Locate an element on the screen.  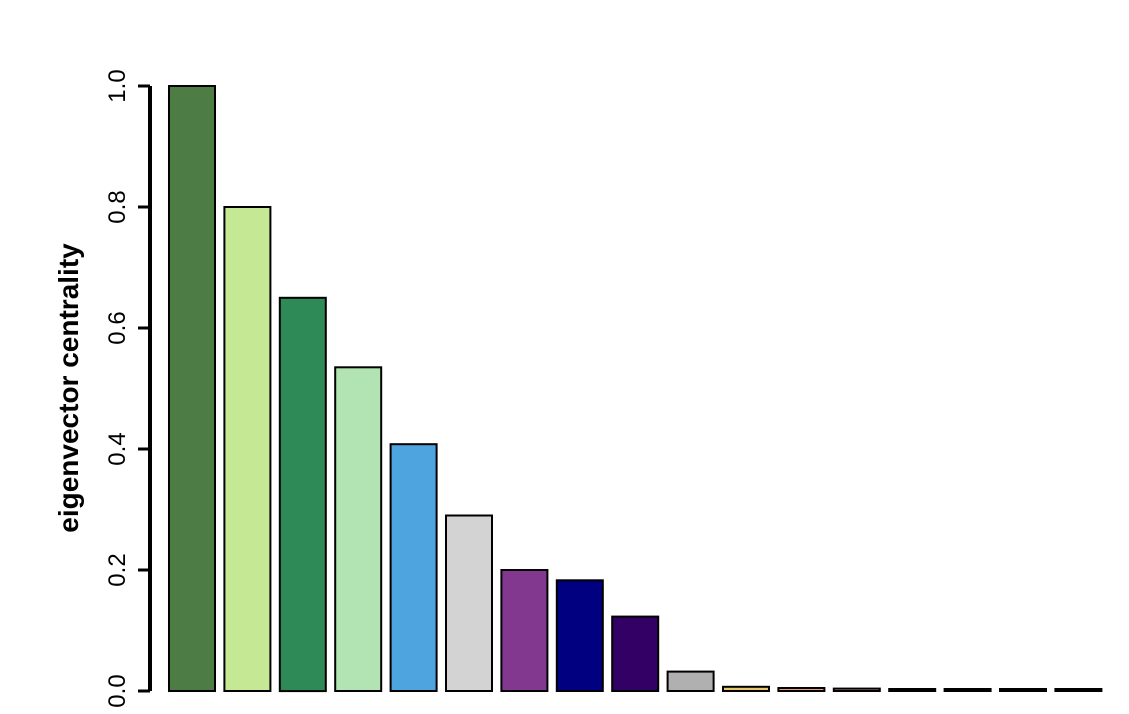
y-tick-label-4: 0.8 is located at coordinates (117, 206).